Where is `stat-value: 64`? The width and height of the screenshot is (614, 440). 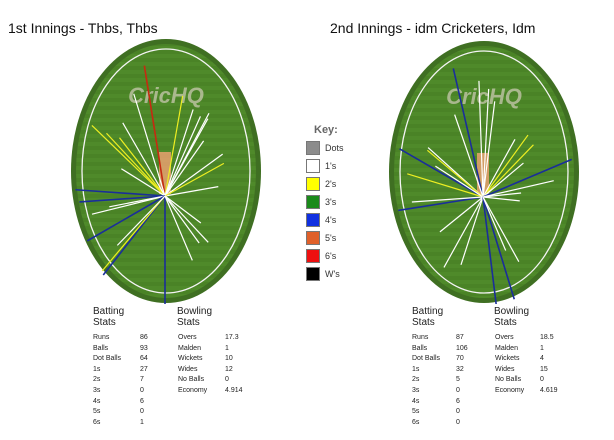 stat-value: 64 is located at coordinates (144, 359).